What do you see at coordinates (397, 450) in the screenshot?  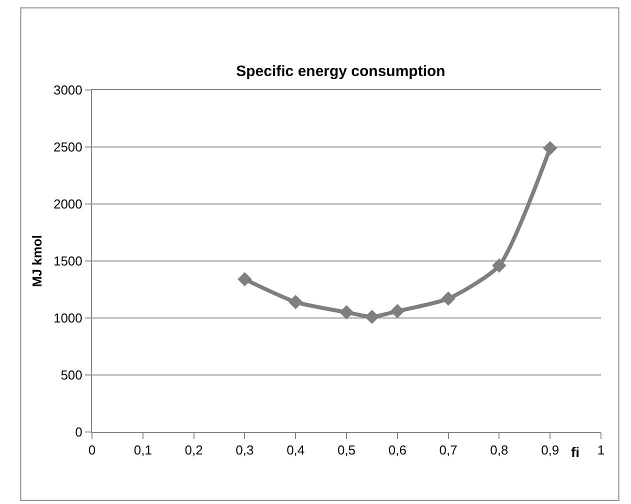 I see `x-tick-label: 0,6` at bounding box center [397, 450].